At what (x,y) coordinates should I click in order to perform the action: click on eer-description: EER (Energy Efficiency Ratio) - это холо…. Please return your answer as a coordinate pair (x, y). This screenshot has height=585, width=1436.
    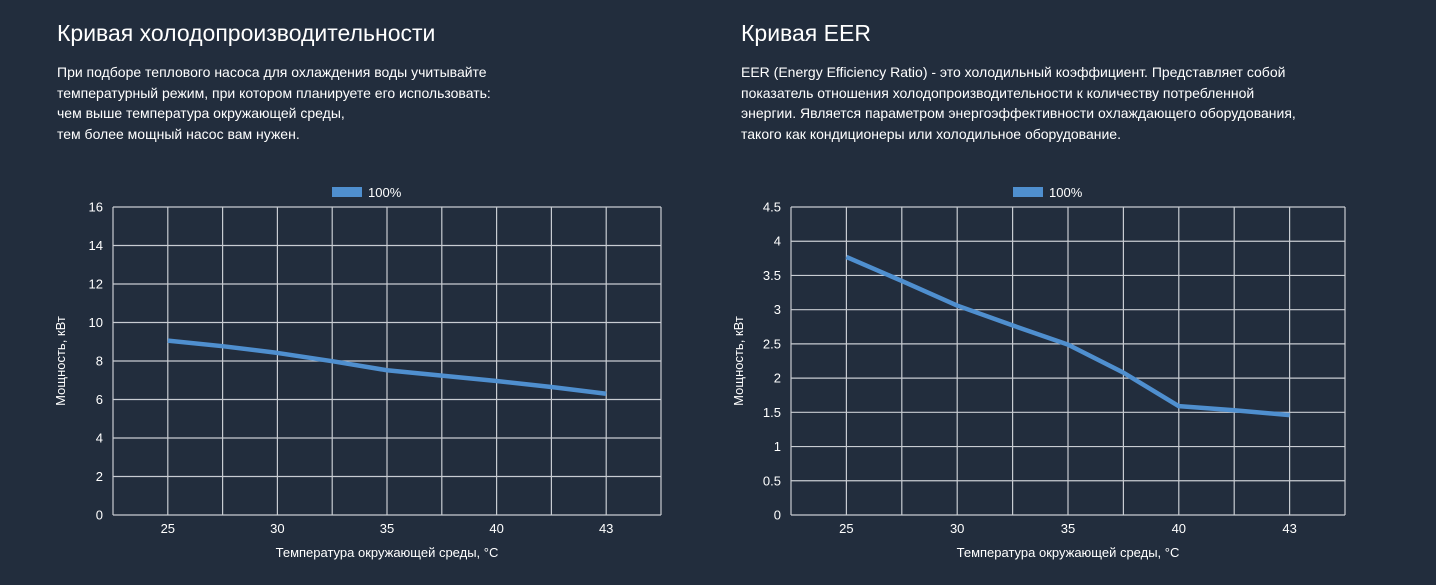
    Looking at the image, I should click on (1018, 103).